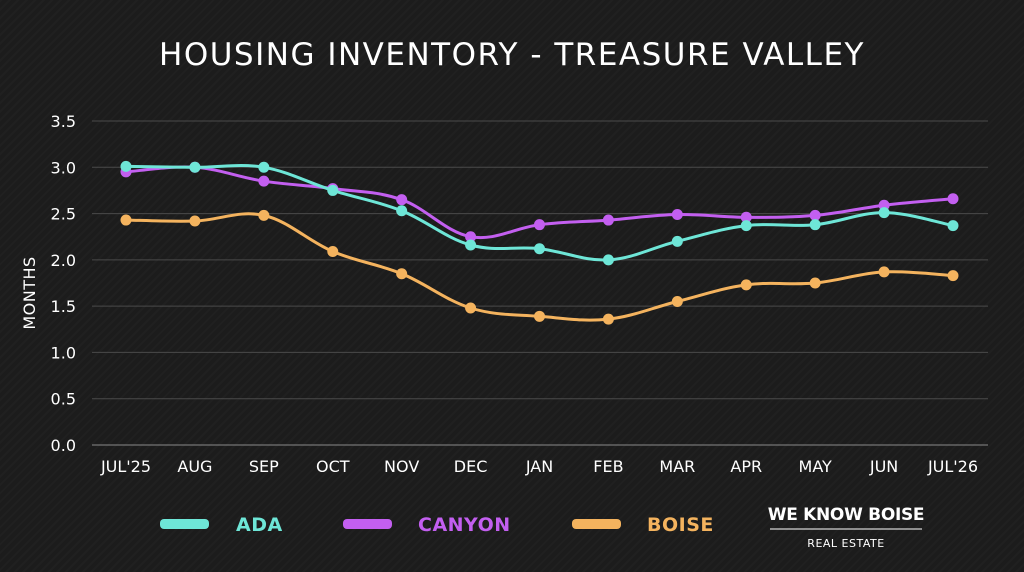  I want to click on x-tick-label: OCT, so click(333, 466).